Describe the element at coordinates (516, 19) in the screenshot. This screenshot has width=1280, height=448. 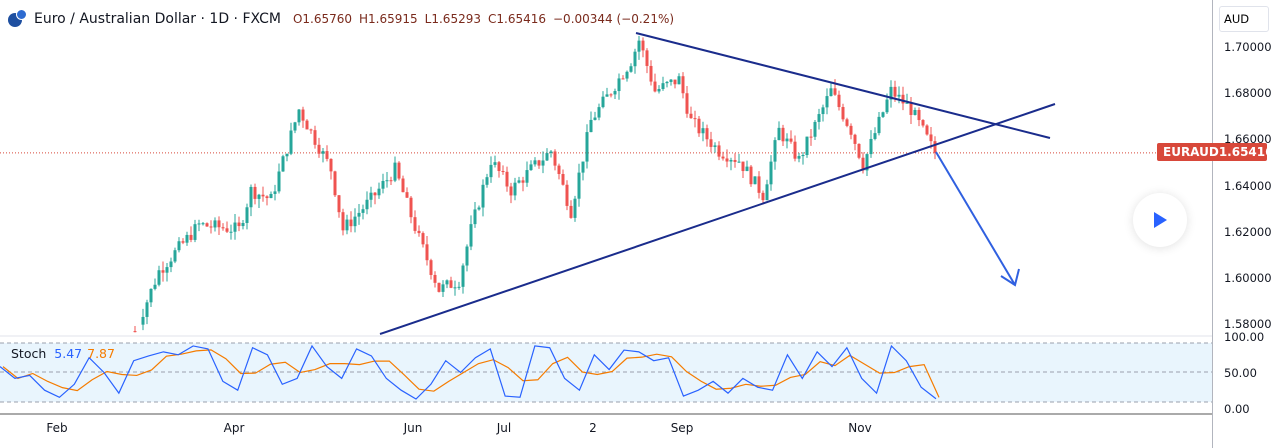
I see `close-value: C1.65416` at that location.